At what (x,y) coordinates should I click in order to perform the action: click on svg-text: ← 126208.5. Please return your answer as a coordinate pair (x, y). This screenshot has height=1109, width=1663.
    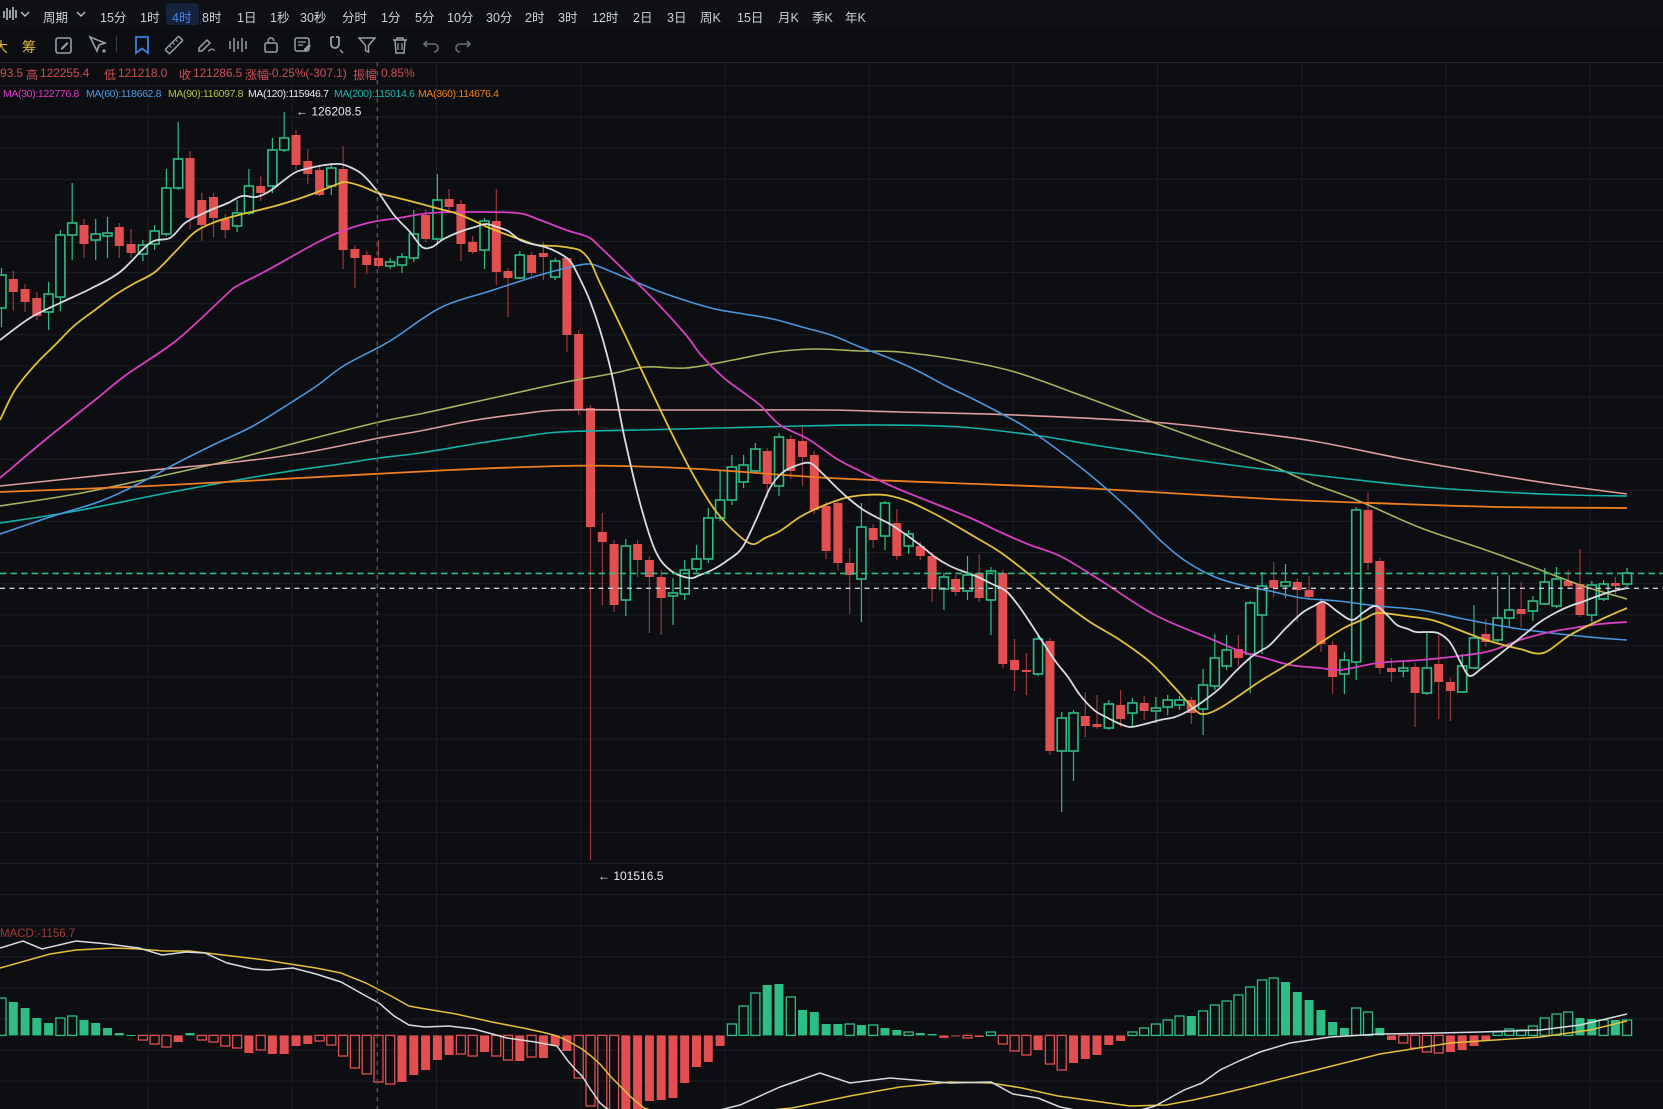
    Looking at the image, I should click on (329, 112).